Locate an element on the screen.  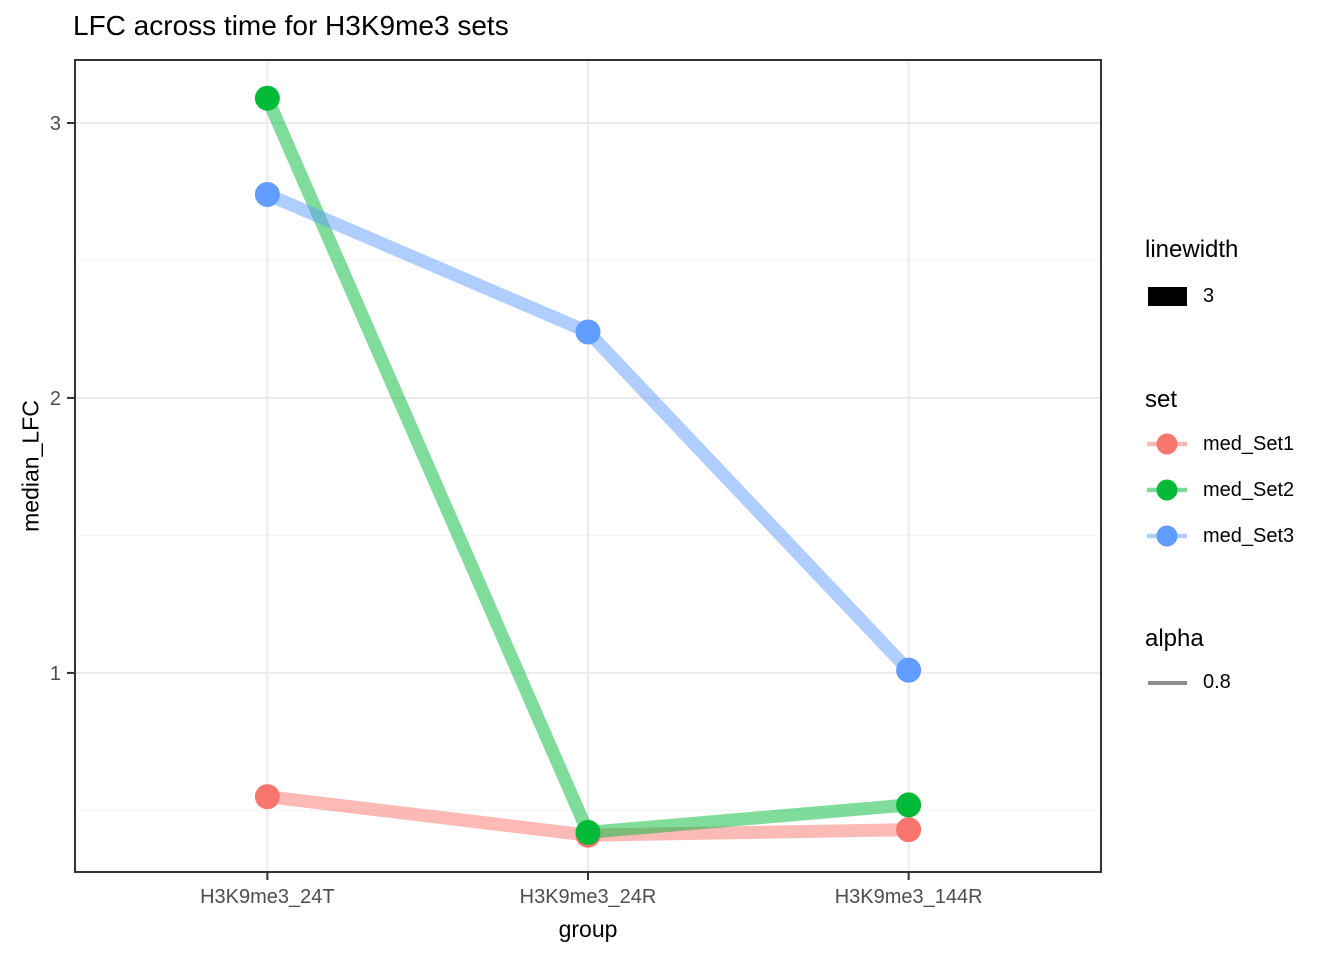
legend-set-label: med_Set1 is located at coordinates (1249, 443).